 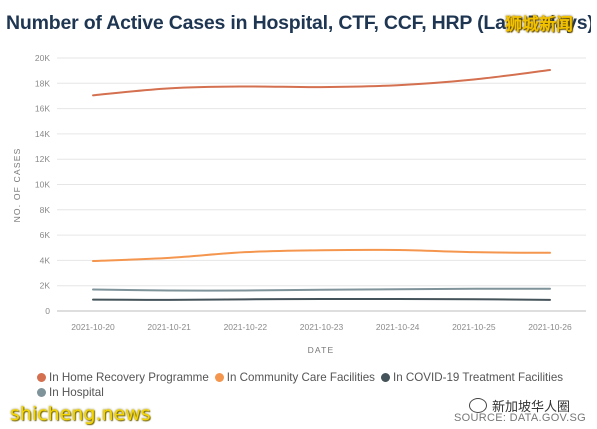 What do you see at coordinates (531, 407) in the screenshot?
I see `wechat-label: 新加坡华人圈` at bounding box center [531, 407].